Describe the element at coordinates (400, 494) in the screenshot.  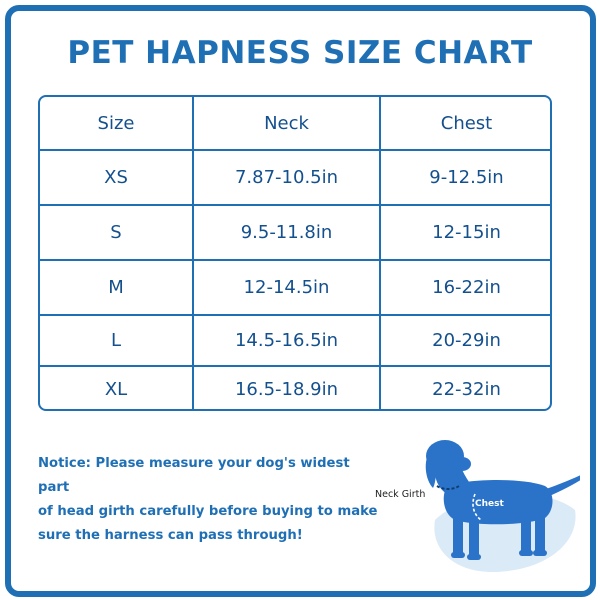
I see `neck-girth-label: Neck Girth` at that location.